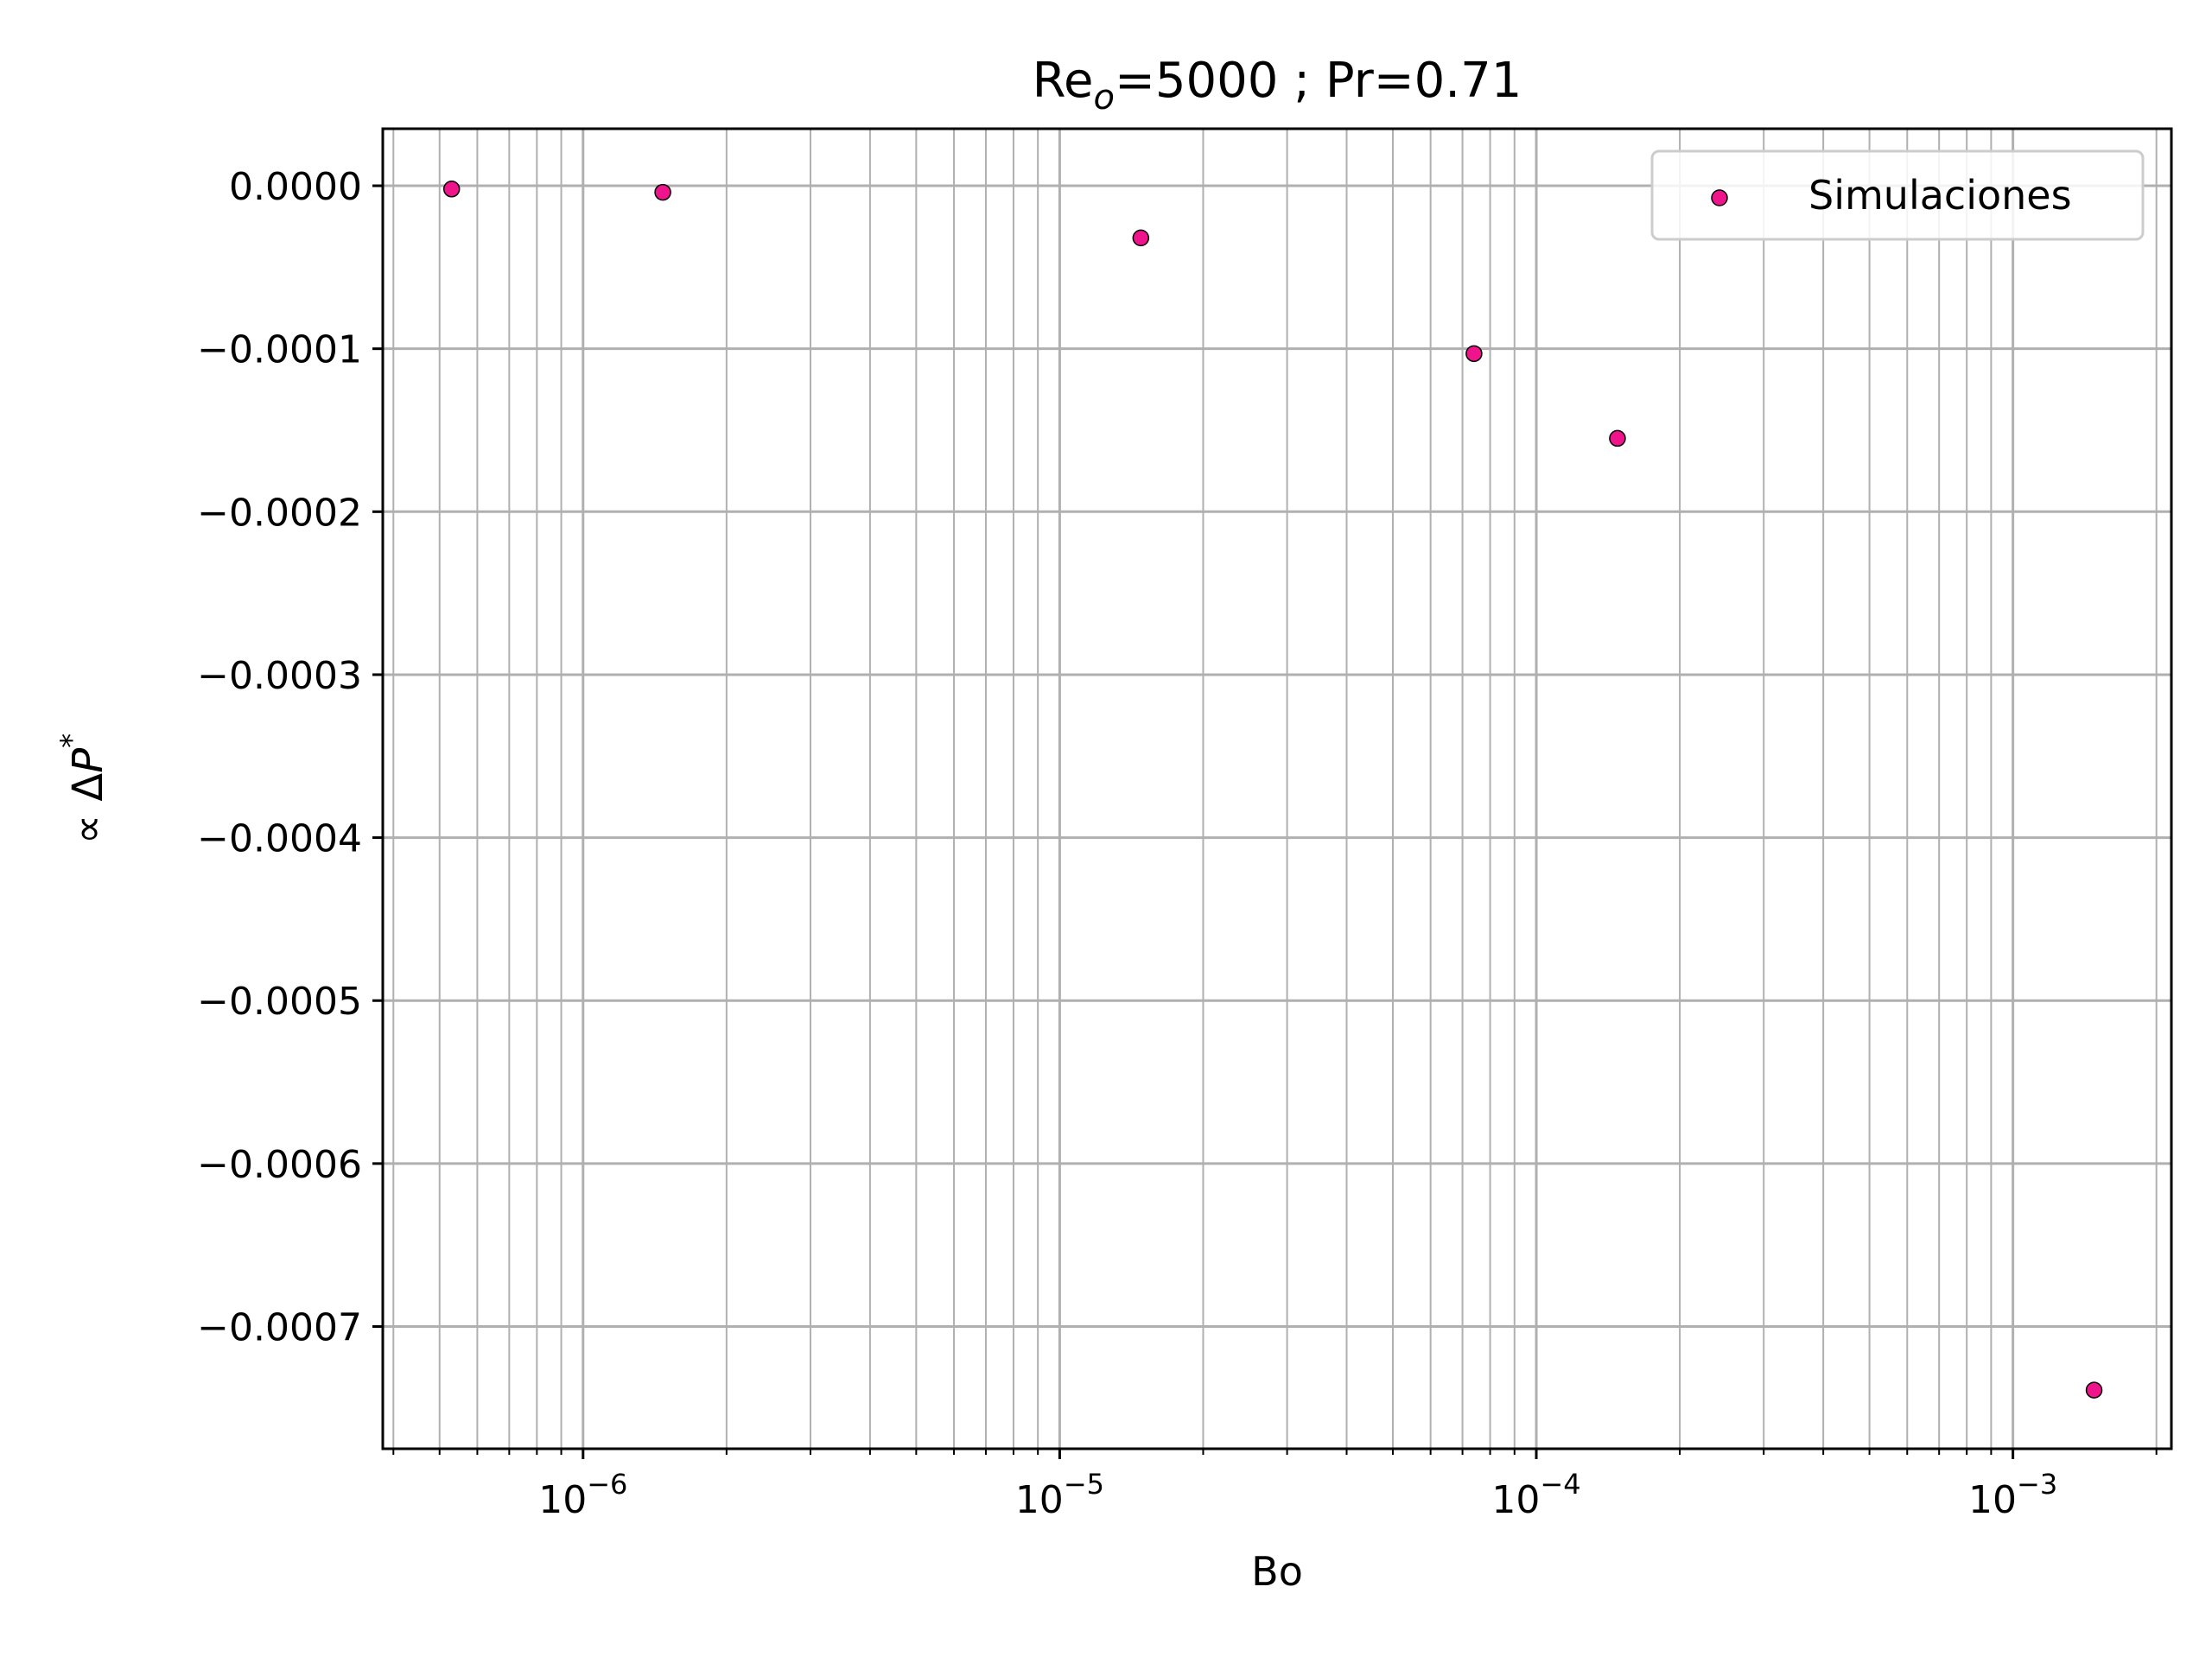 This screenshot has height=1663, width=2212. I want to click on y-axis-label: ∝ ΔP*, so click(83, 789).